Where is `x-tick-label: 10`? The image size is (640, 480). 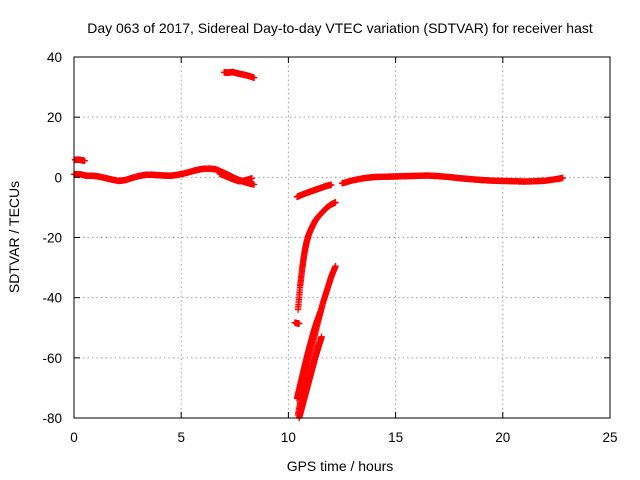
x-tick-label: 10 is located at coordinates (288, 437).